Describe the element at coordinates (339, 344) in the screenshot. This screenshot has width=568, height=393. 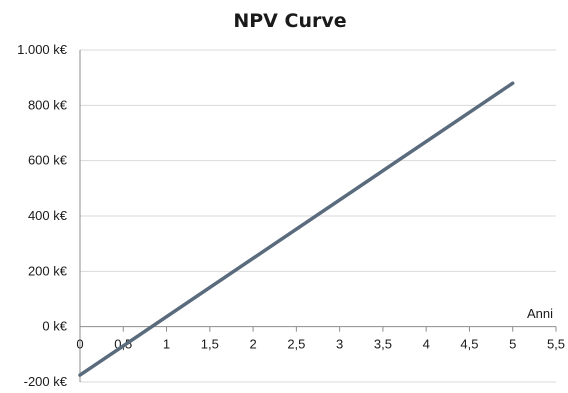
I see `x-tick-label: 3` at that location.